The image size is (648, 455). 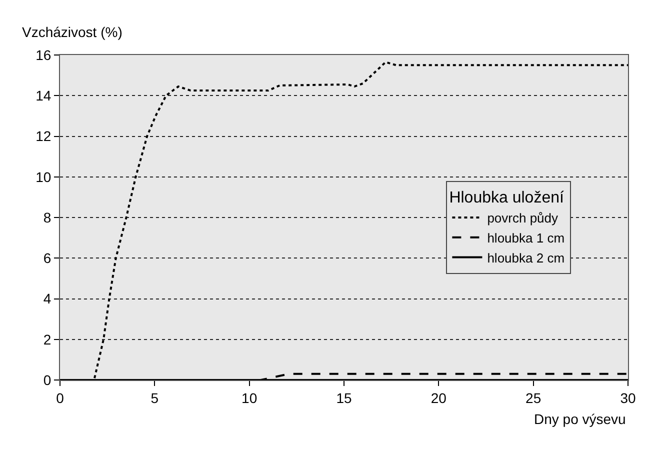 I want to click on x-tick-label: 15, so click(x=344, y=398).